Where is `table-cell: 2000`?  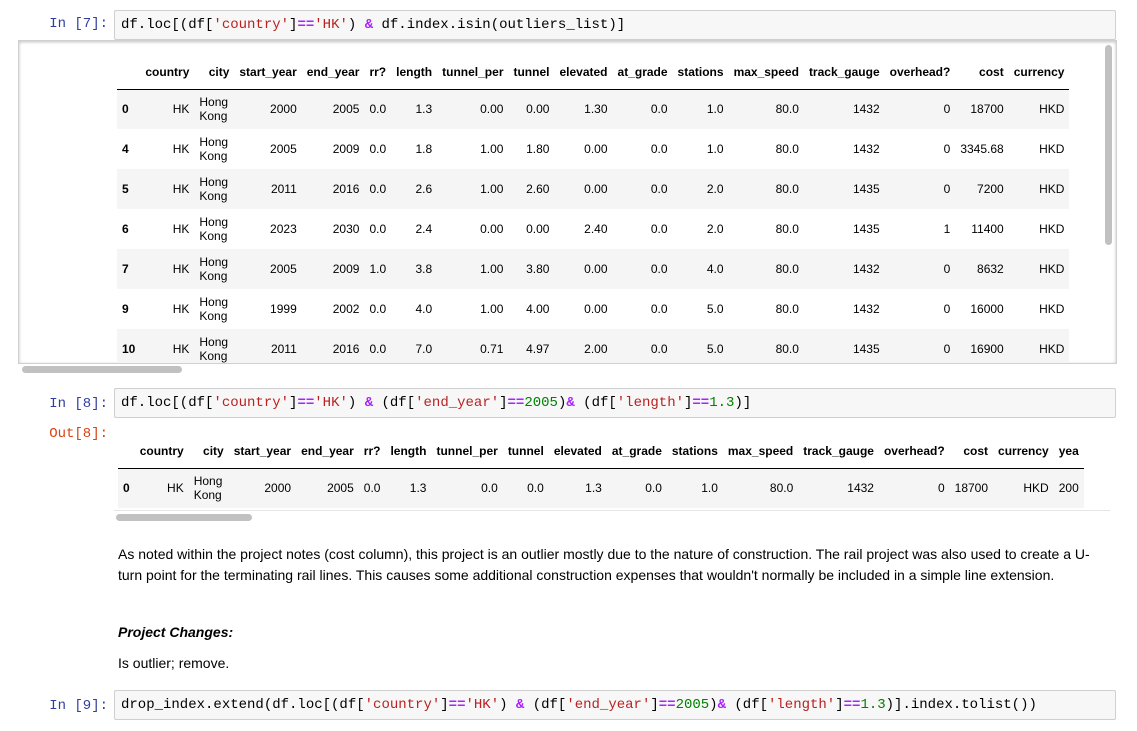
table-cell: 2000 is located at coordinates (283, 109).